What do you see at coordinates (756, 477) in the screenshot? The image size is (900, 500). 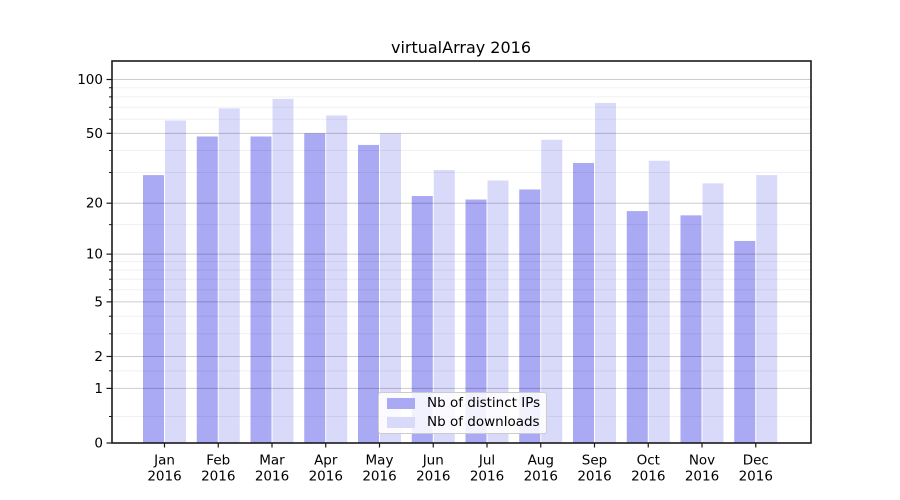 I see `x-tick-label-year-dec: 2016` at bounding box center [756, 477].